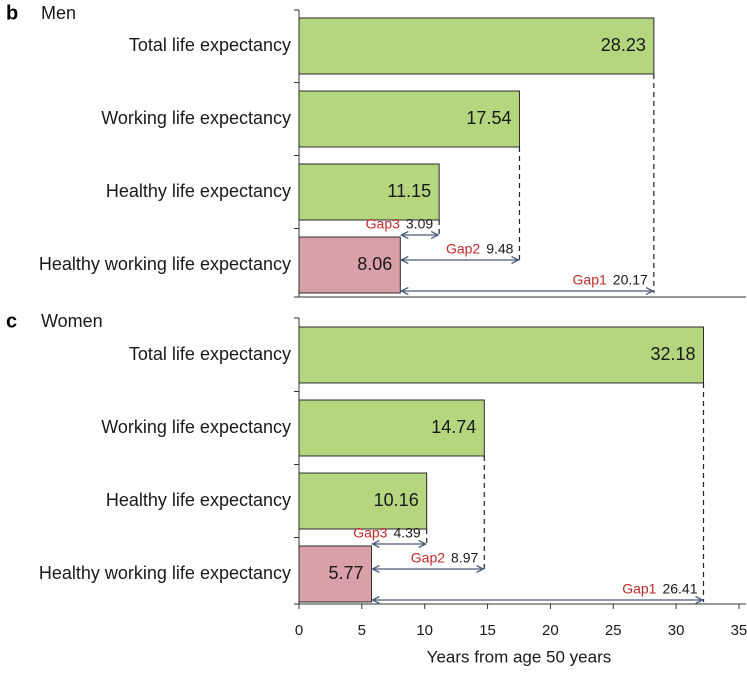  What do you see at coordinates (409, 191) in the screenshot?
I see `value-label: 11.15` at bounding box center [409, 191].